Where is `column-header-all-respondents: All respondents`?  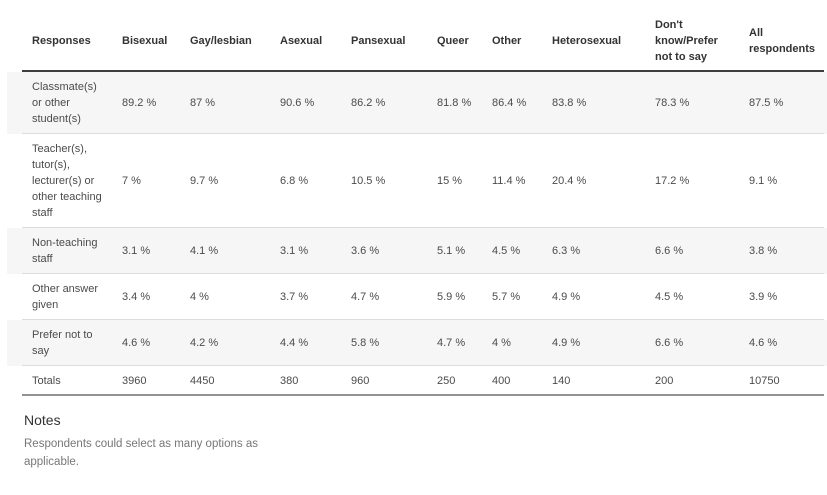
column-header-all-respondents: All respondents is located at coordinates (782, 41).